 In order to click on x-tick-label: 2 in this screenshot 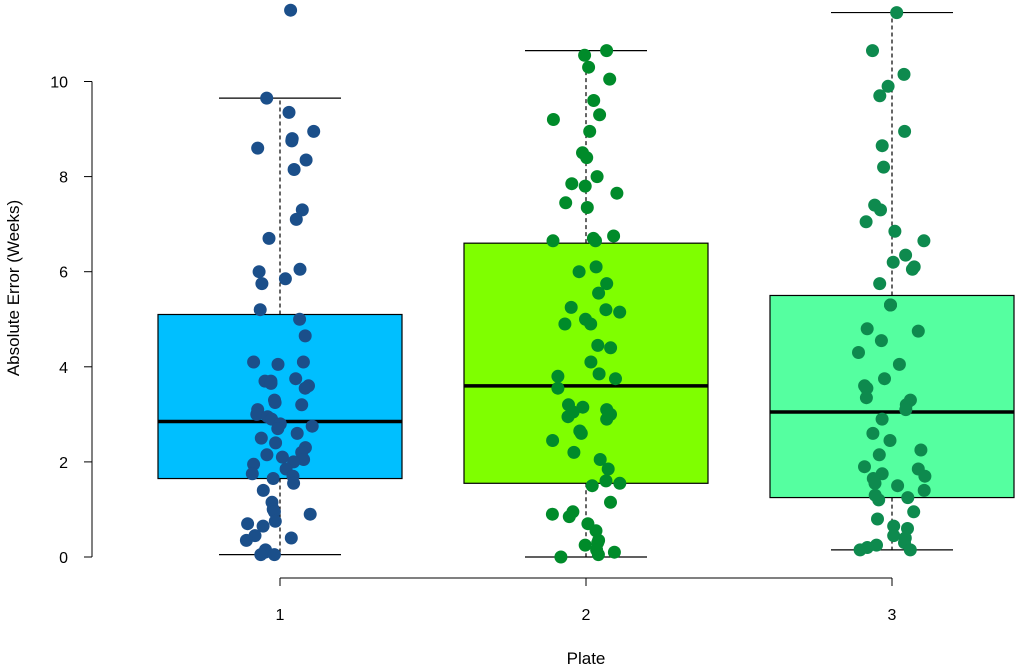, I will do `click(586, 615)`.